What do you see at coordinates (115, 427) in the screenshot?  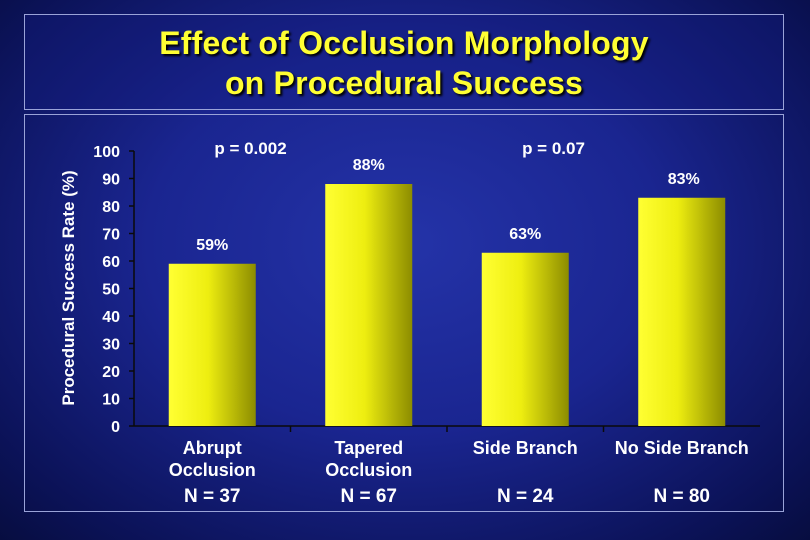 I see `y-tick-label: 0` at bounding box center [115, 427].